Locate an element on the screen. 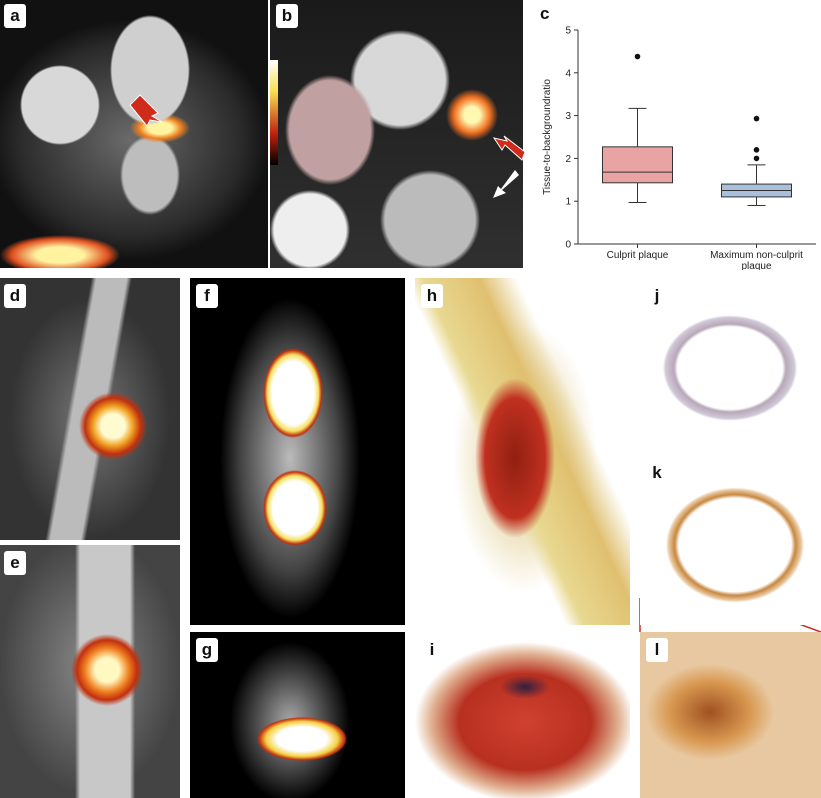  y-tick-label: 4 is located at coordinates (568, 73).